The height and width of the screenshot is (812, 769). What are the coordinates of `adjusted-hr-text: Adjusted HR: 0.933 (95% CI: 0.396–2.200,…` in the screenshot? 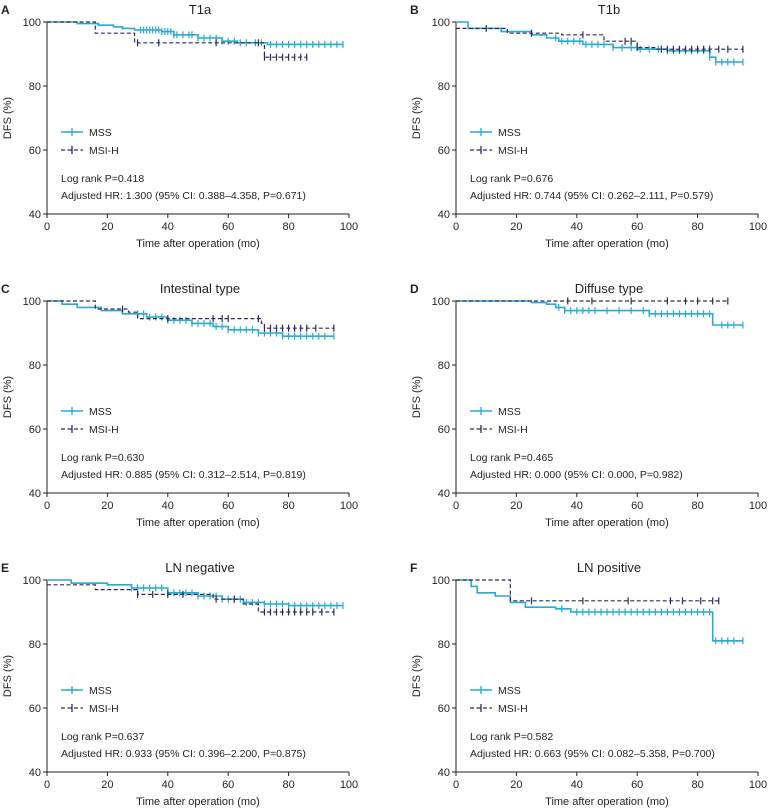 It's located at (183, 754).